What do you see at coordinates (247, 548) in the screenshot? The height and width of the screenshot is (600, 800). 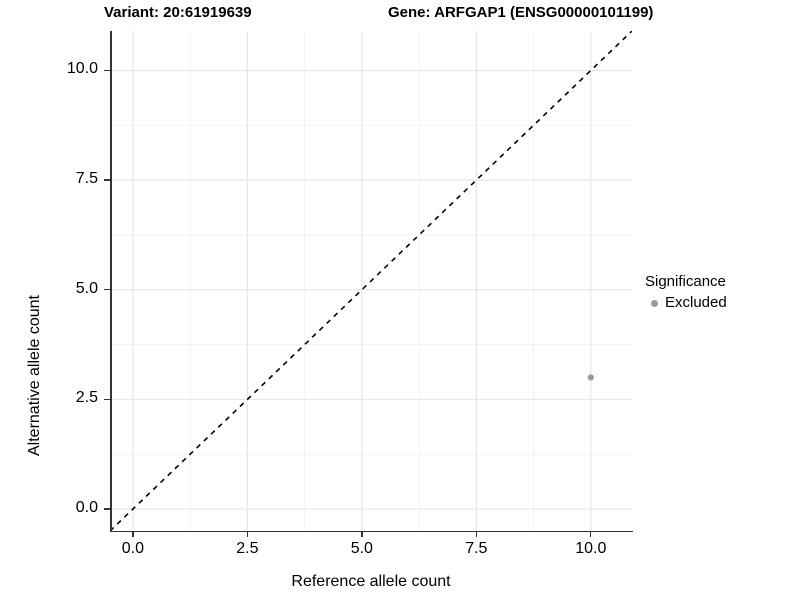 I see `x-axis-tick-label: 2.5` at bounding box center [247, 548].